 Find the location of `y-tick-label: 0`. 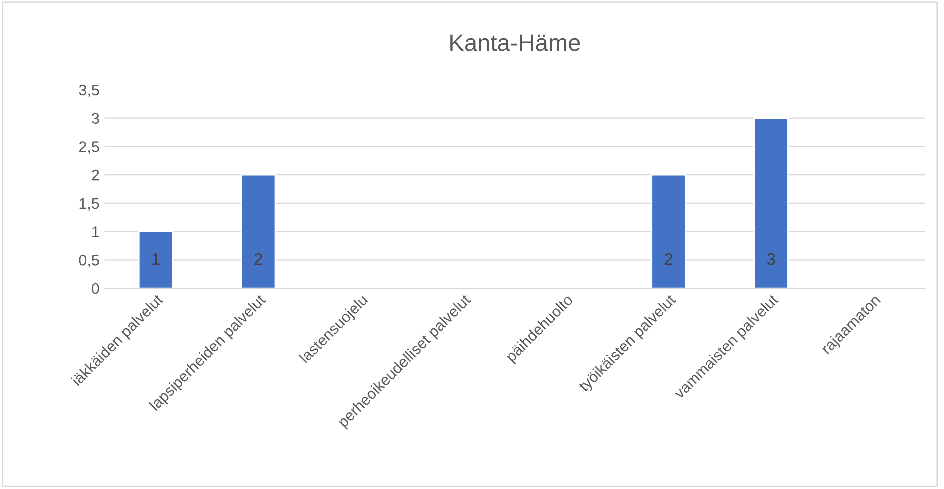

y-tick-label: 0 is located at coordinates (96, 288).